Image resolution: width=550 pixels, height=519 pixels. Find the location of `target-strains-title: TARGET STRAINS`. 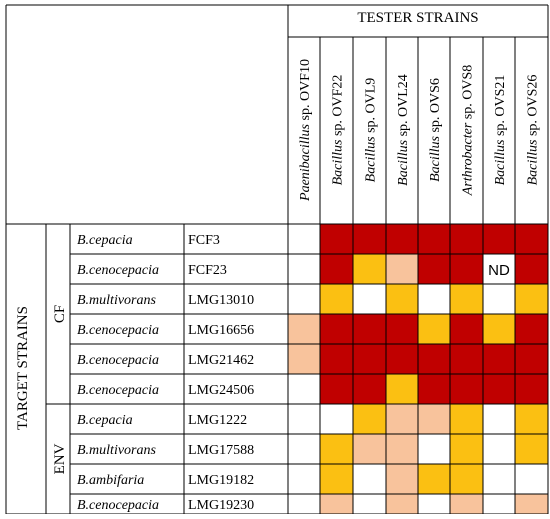

target-strains-title: TARGET STRAINS is located at coordinates (23, 368).